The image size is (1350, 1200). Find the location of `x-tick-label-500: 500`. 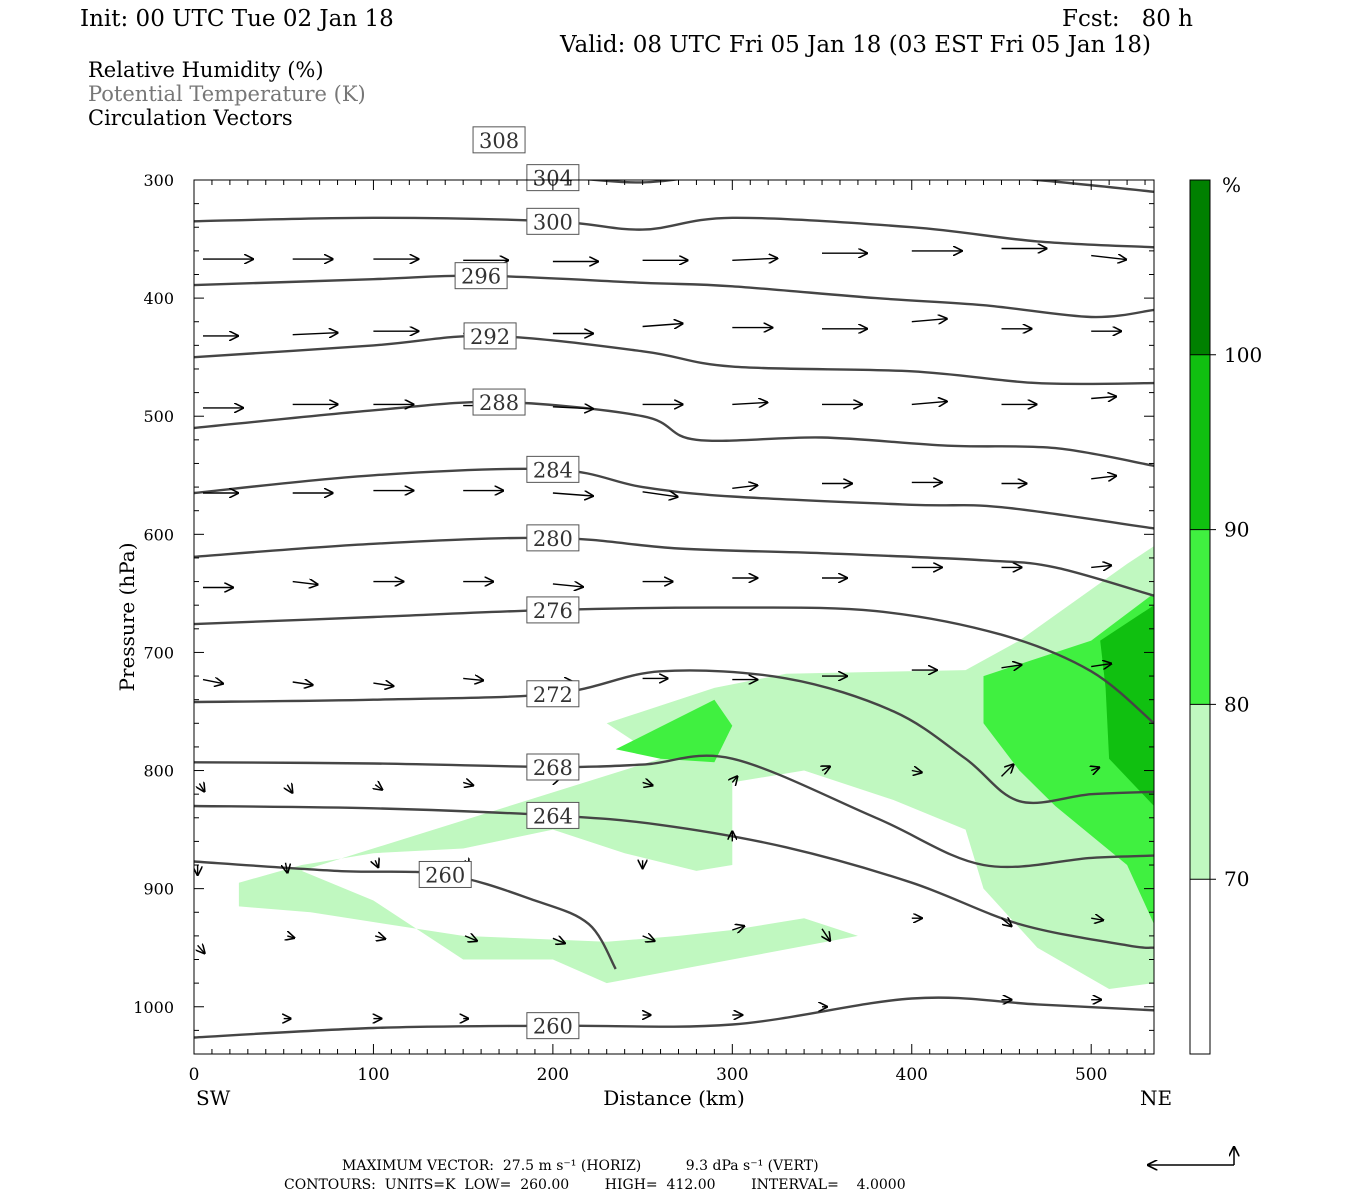

x-tick-label-500: 500 is located at coordinates (1091, 1075).